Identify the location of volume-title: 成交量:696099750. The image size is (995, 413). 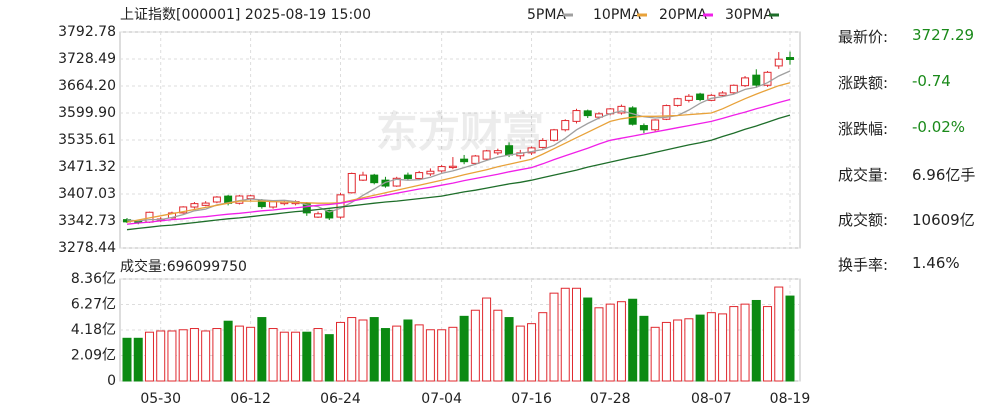
(183, 266).